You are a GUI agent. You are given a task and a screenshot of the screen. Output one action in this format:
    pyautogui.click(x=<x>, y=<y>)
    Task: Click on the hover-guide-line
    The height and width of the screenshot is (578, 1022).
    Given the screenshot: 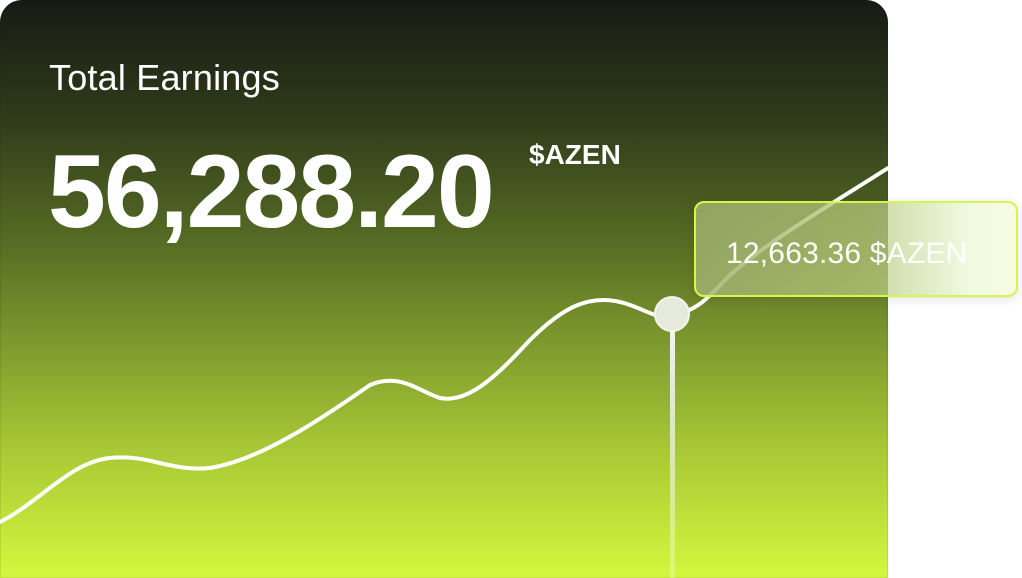 What is the action you would take?
    pyautogui.click(x=672, y=448)
    